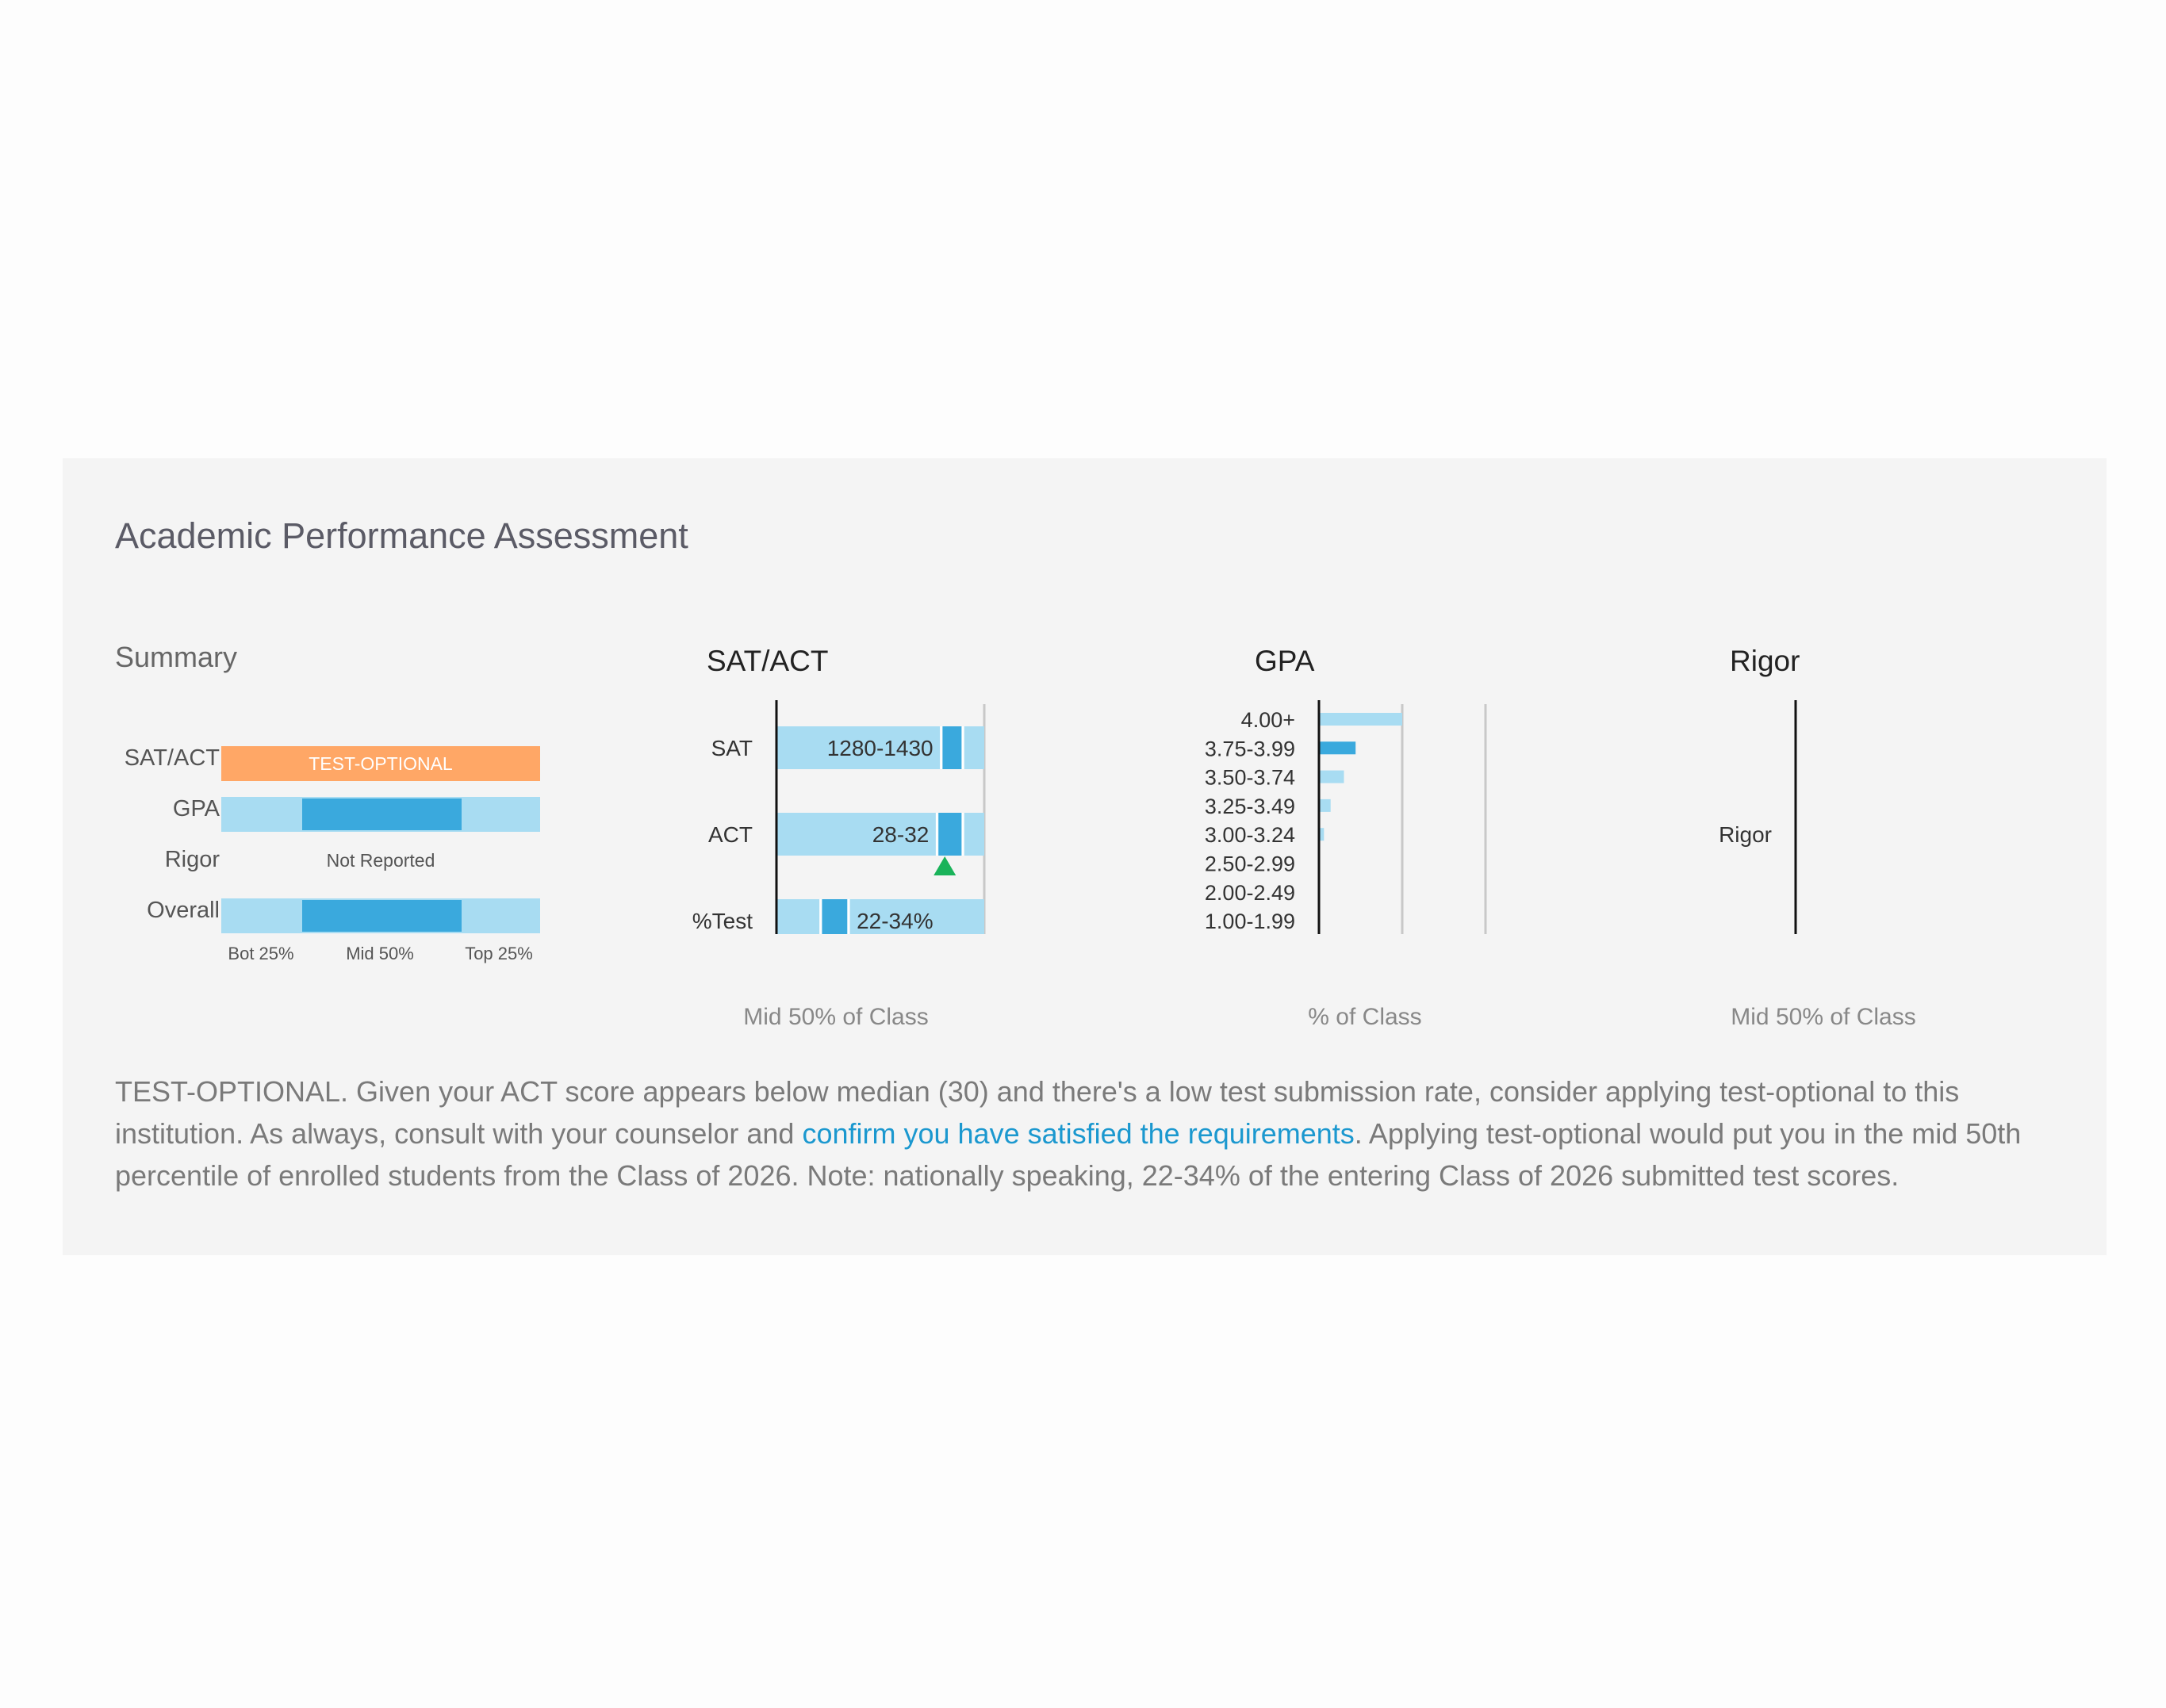 This screenshot has height=1708, width=2166. I want to click on rigor-category-label: Rigor, so click(1745, 834).